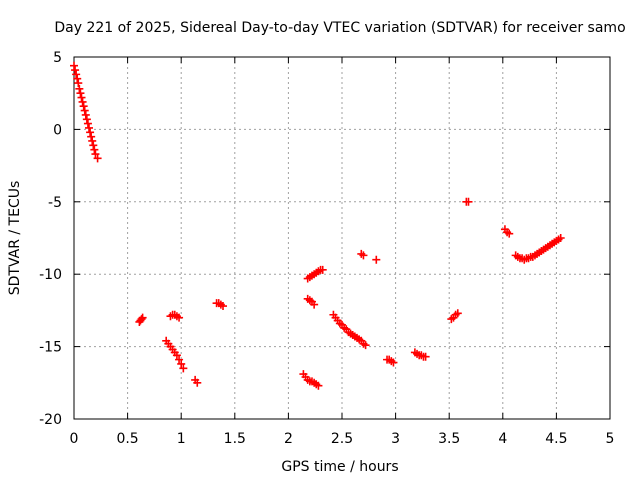 The width and height of the screenshot is (640, 480). What do you see at coordinates (15, 238) in the screenshot?
I see `y-axis-label: SDTVAR / TECUs` at bounding box center [15, 238].